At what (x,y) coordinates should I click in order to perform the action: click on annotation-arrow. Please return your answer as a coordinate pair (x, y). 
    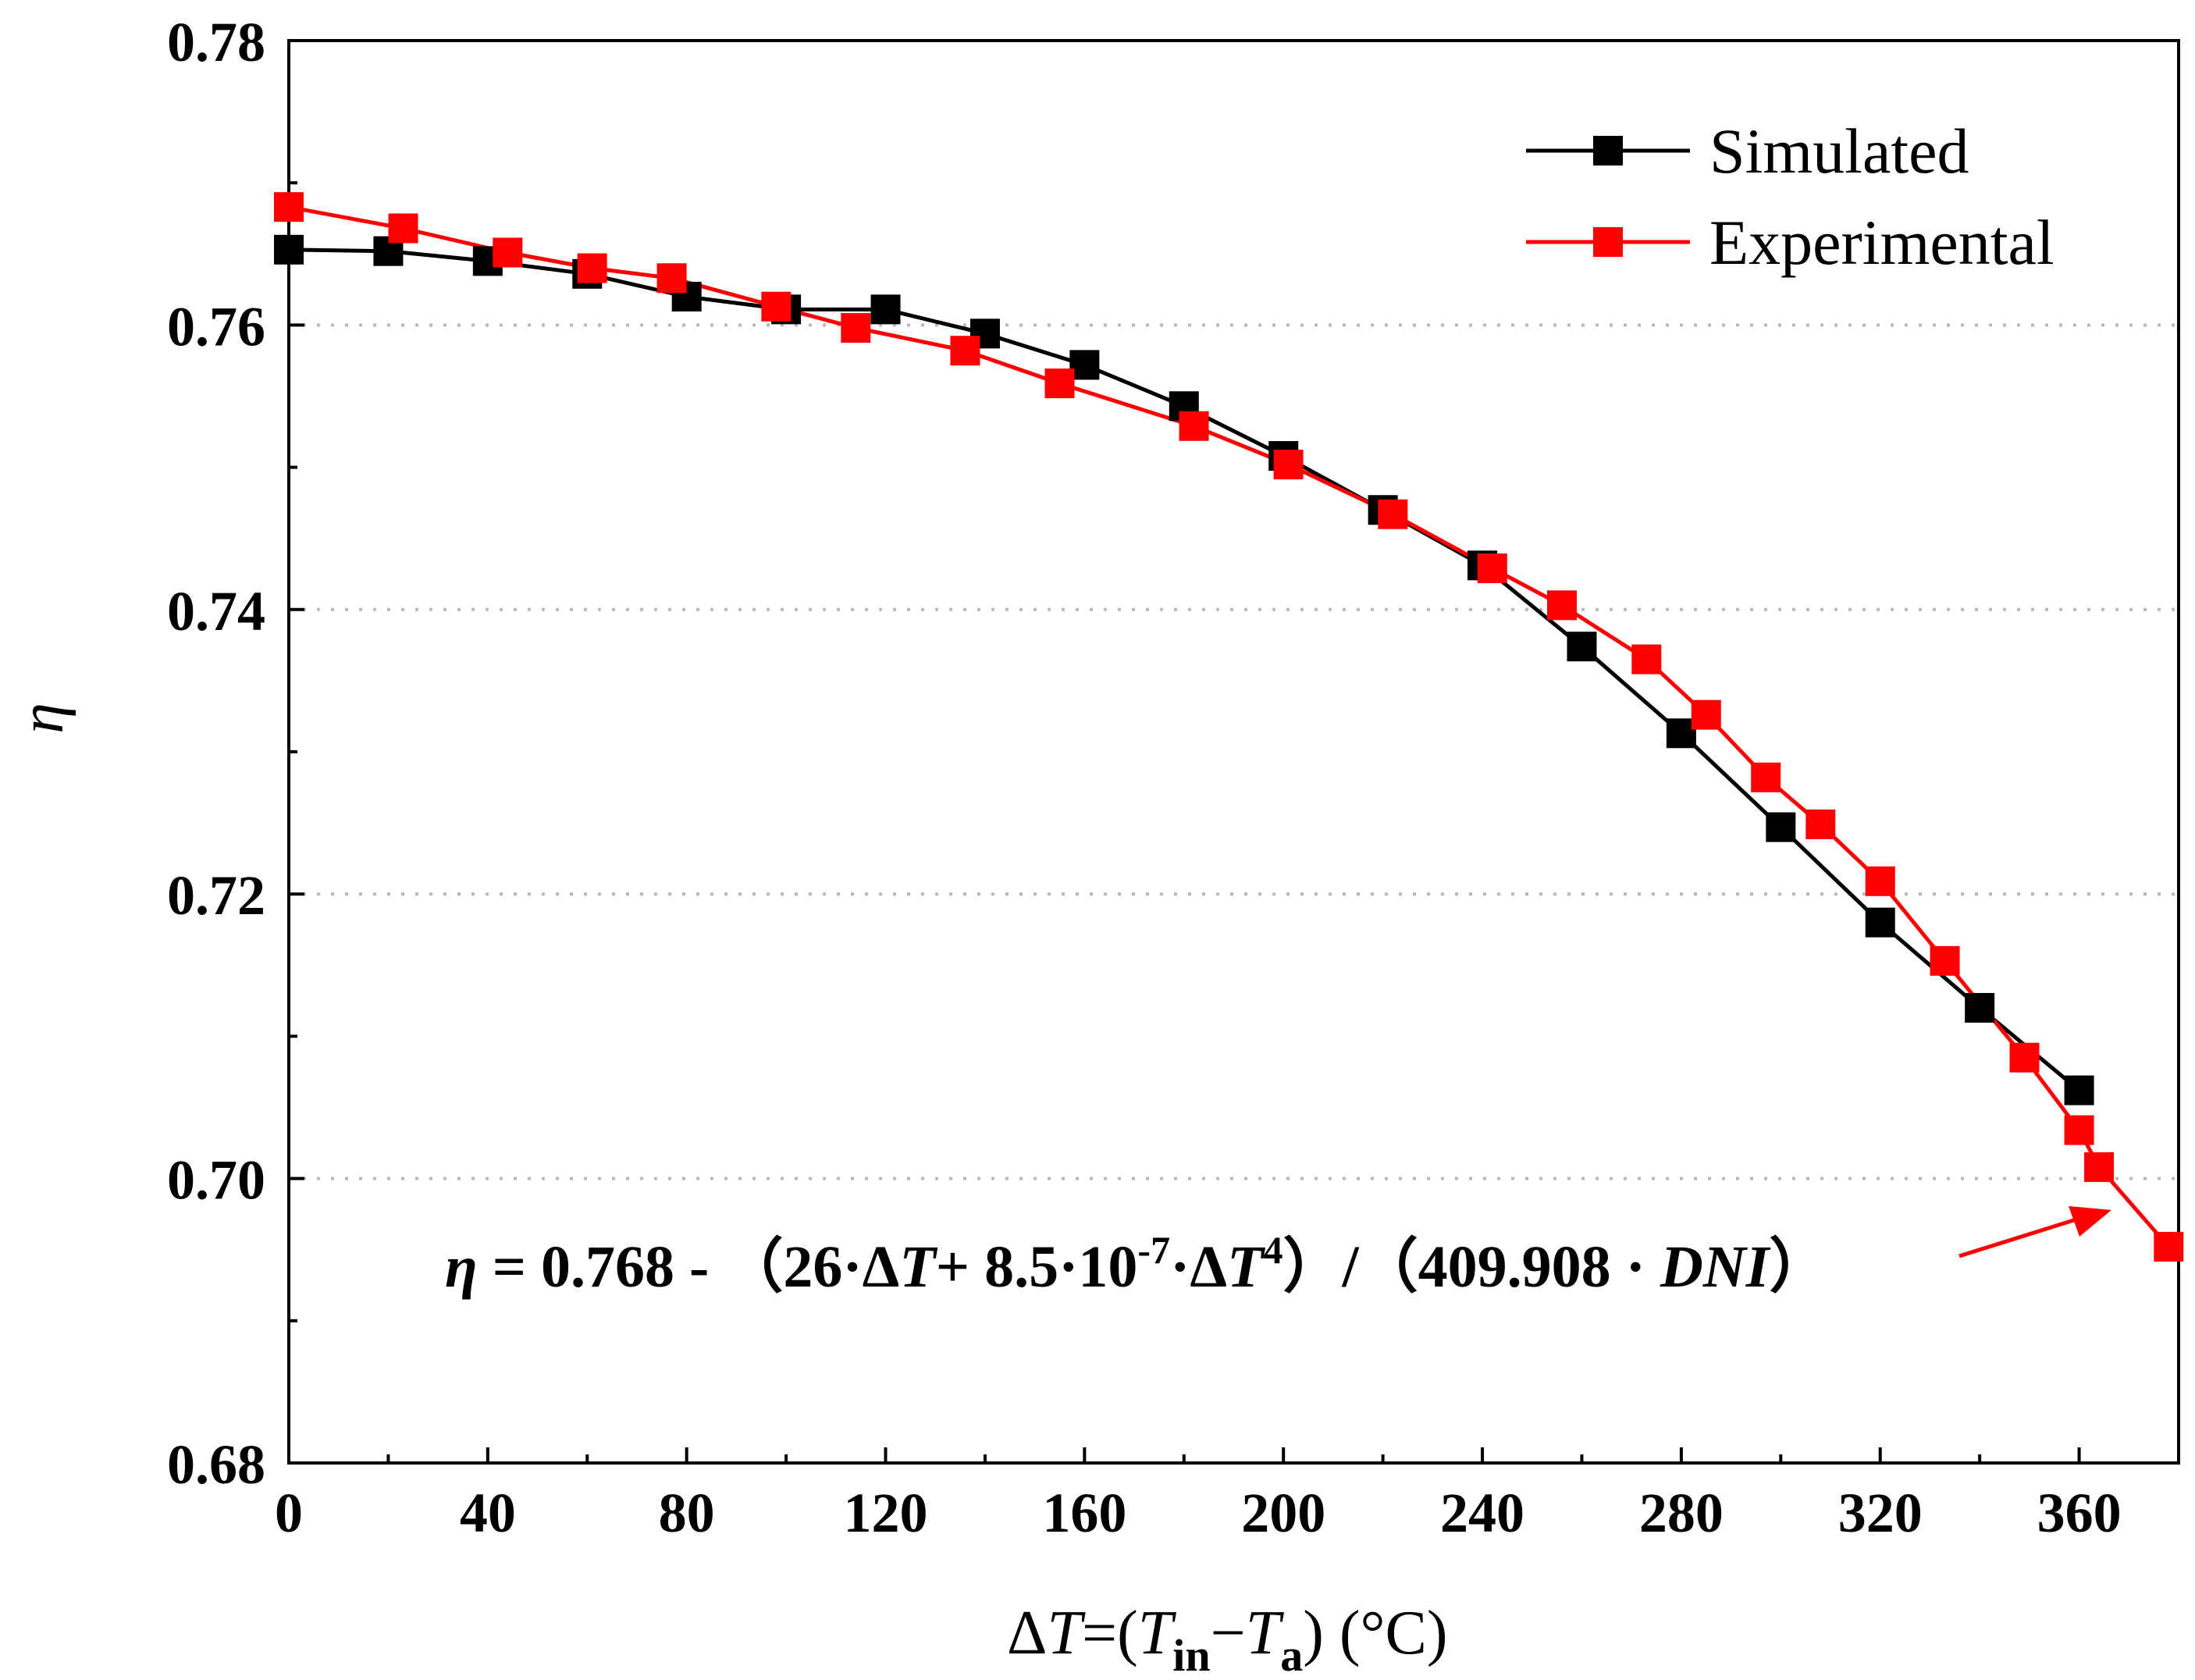
    Looking at the image, I should click on (2034, 1232).